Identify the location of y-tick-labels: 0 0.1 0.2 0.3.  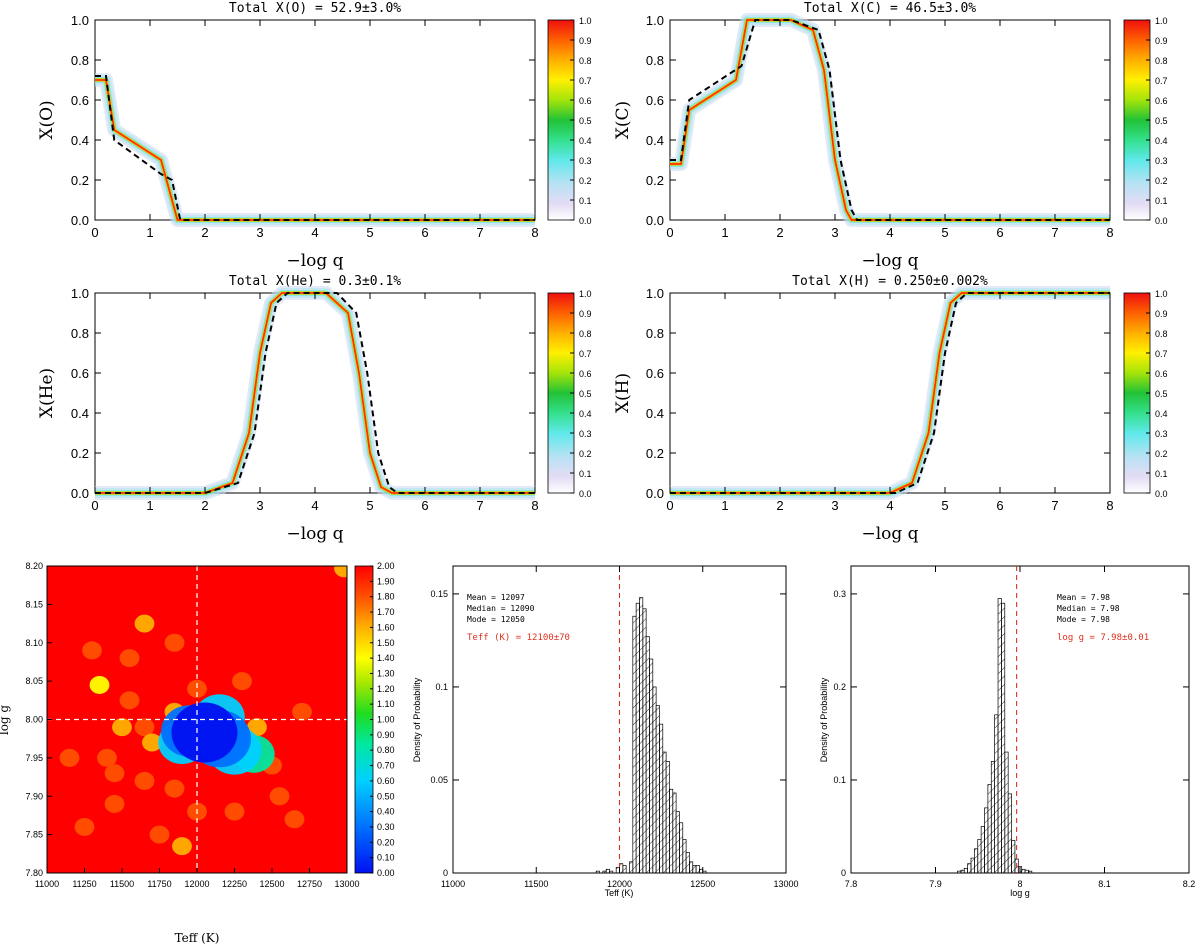
(1011, 733).